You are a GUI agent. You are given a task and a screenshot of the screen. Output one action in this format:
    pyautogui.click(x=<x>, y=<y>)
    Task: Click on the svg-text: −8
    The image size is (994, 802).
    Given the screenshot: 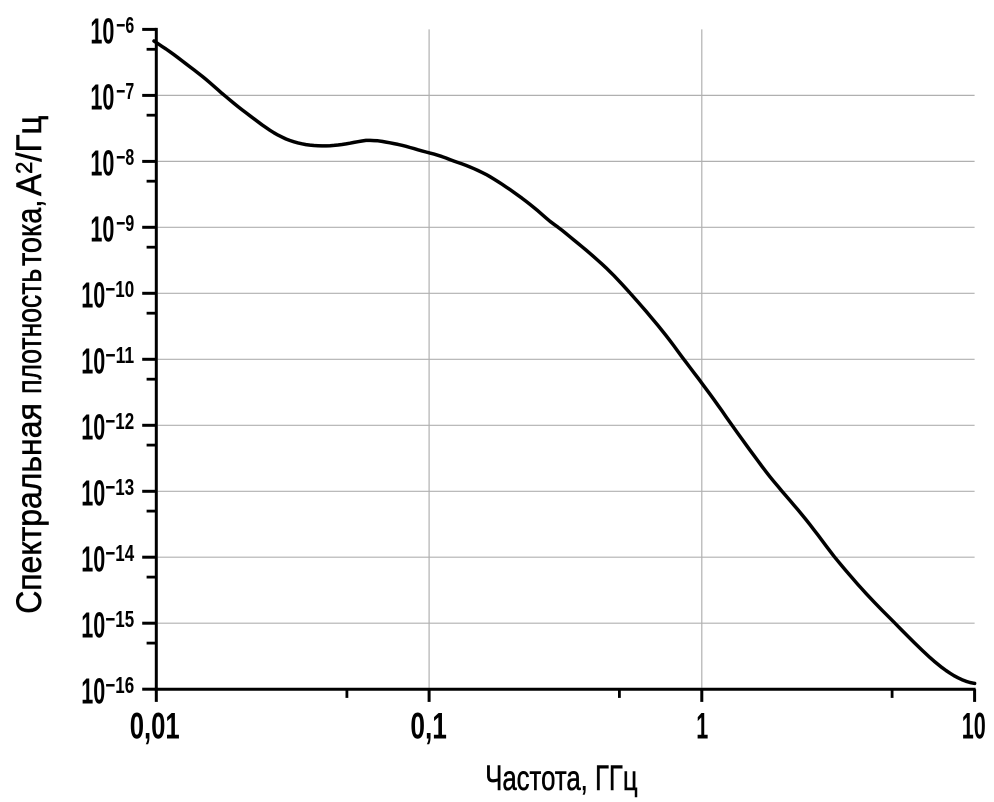 What is the action you would take?
    pyautogui.click(x=125, y=157)
    